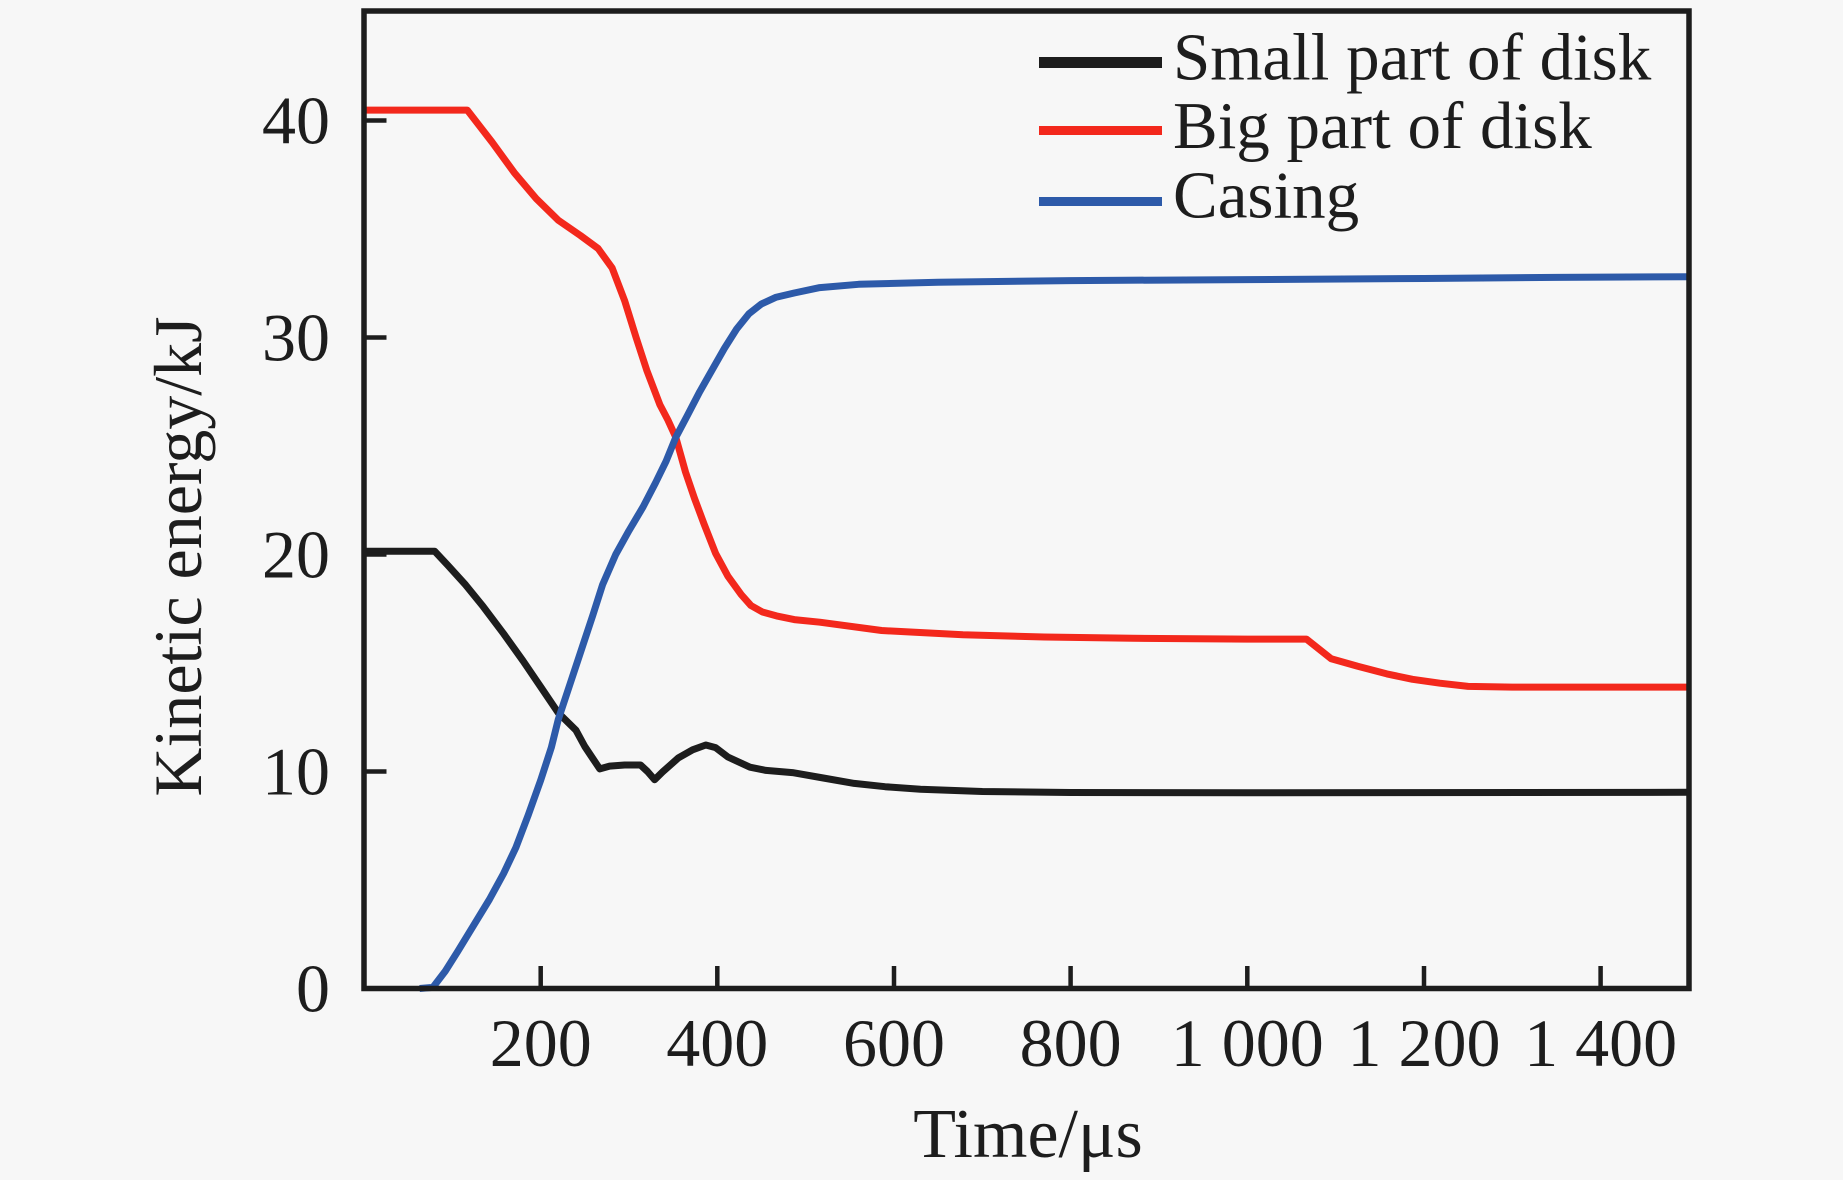 Image resolution: width=1843 pixels, height=1180 pixels. I want to click on svg-text: 0, so click(313, 989).